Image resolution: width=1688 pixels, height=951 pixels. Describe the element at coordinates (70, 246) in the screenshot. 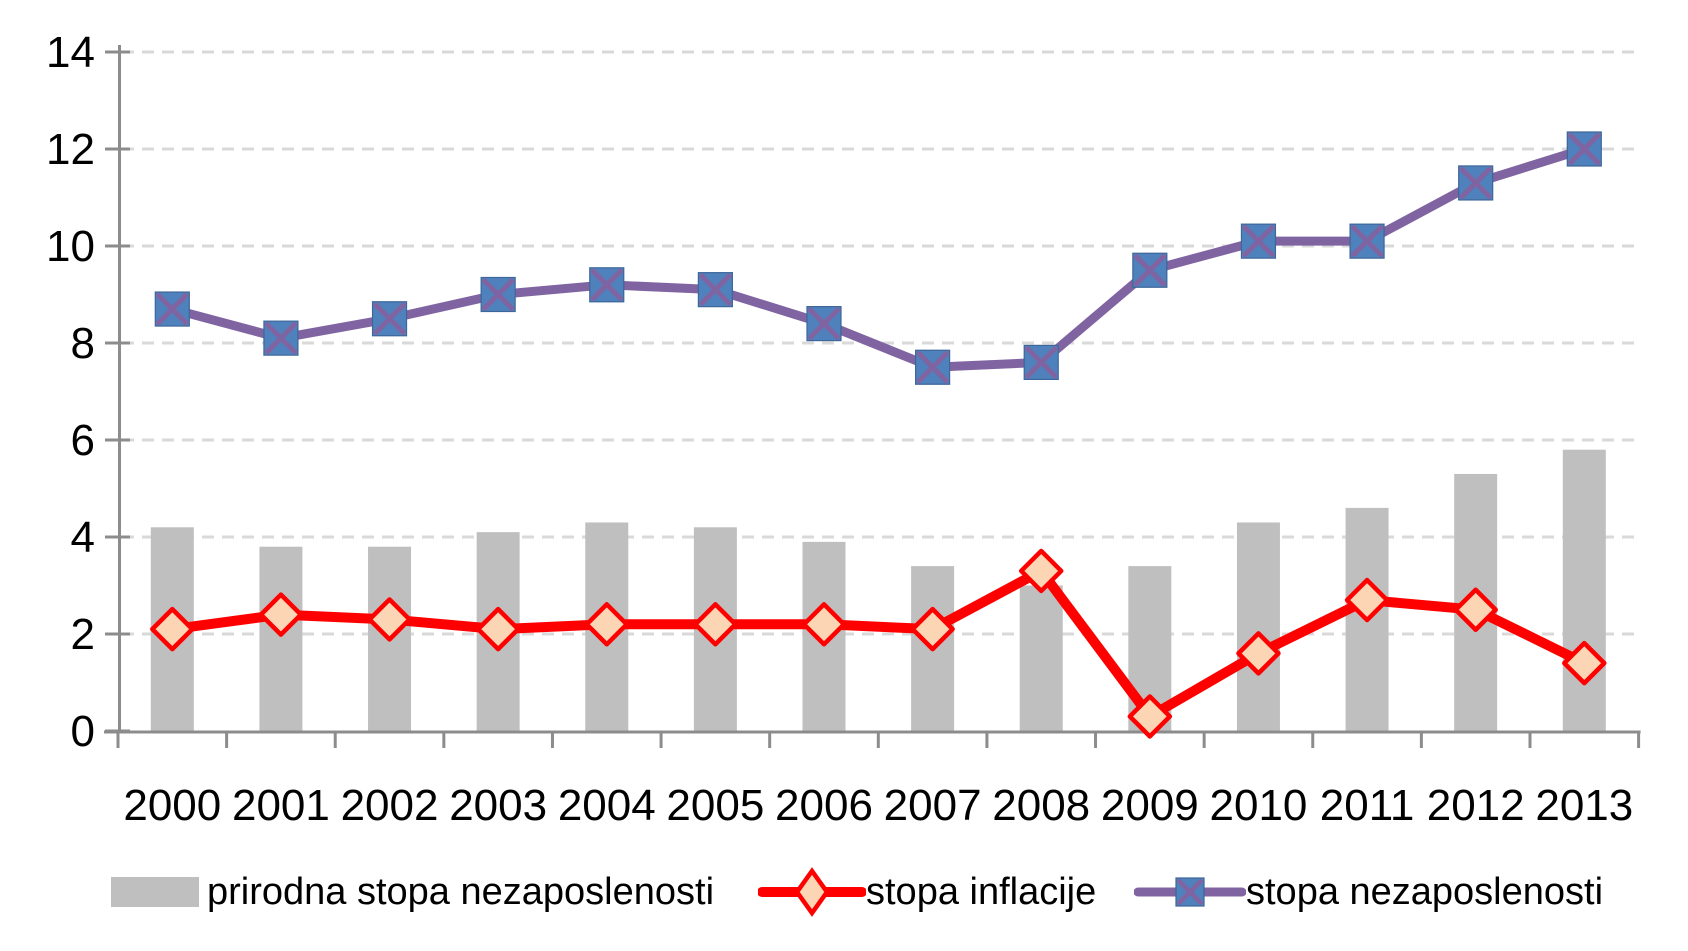

I see `y-tick-label: 10` at that location.